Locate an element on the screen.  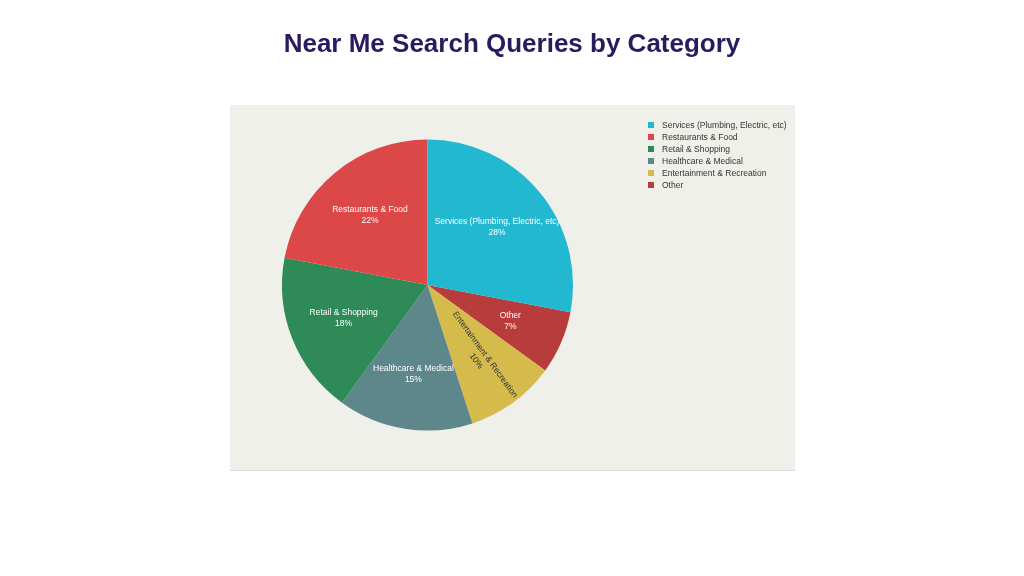
legend-label: Services (Plumbing, Electric, etc) is located at coordinates (724, 125).